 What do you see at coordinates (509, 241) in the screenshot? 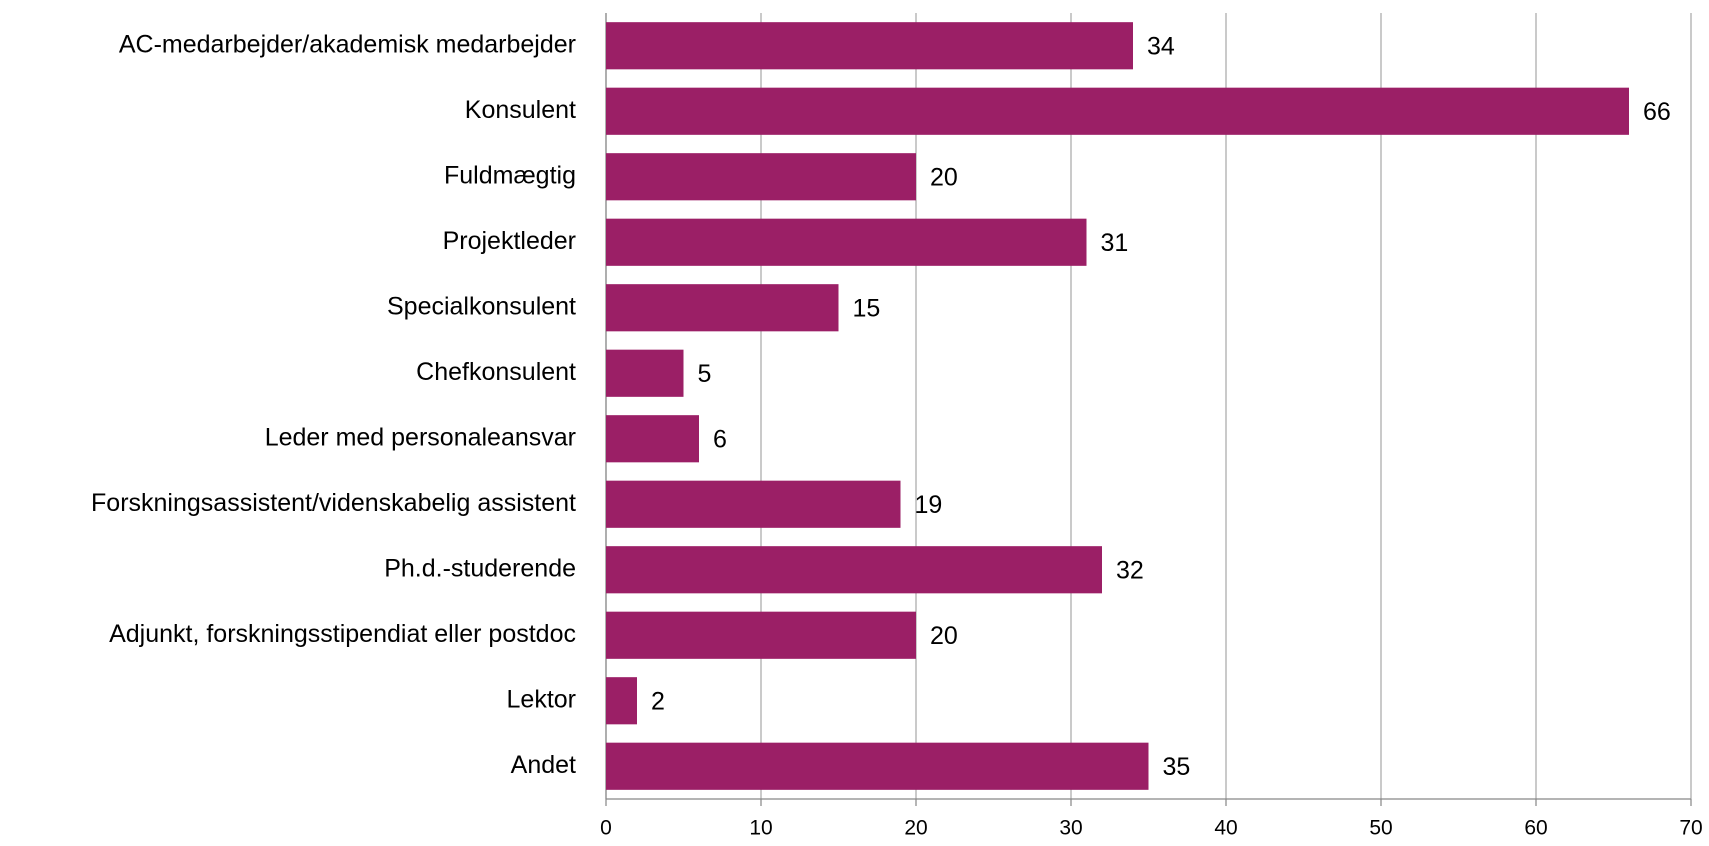
I see `y-tick-label: Projektleder` at bounding box center [509, 241].